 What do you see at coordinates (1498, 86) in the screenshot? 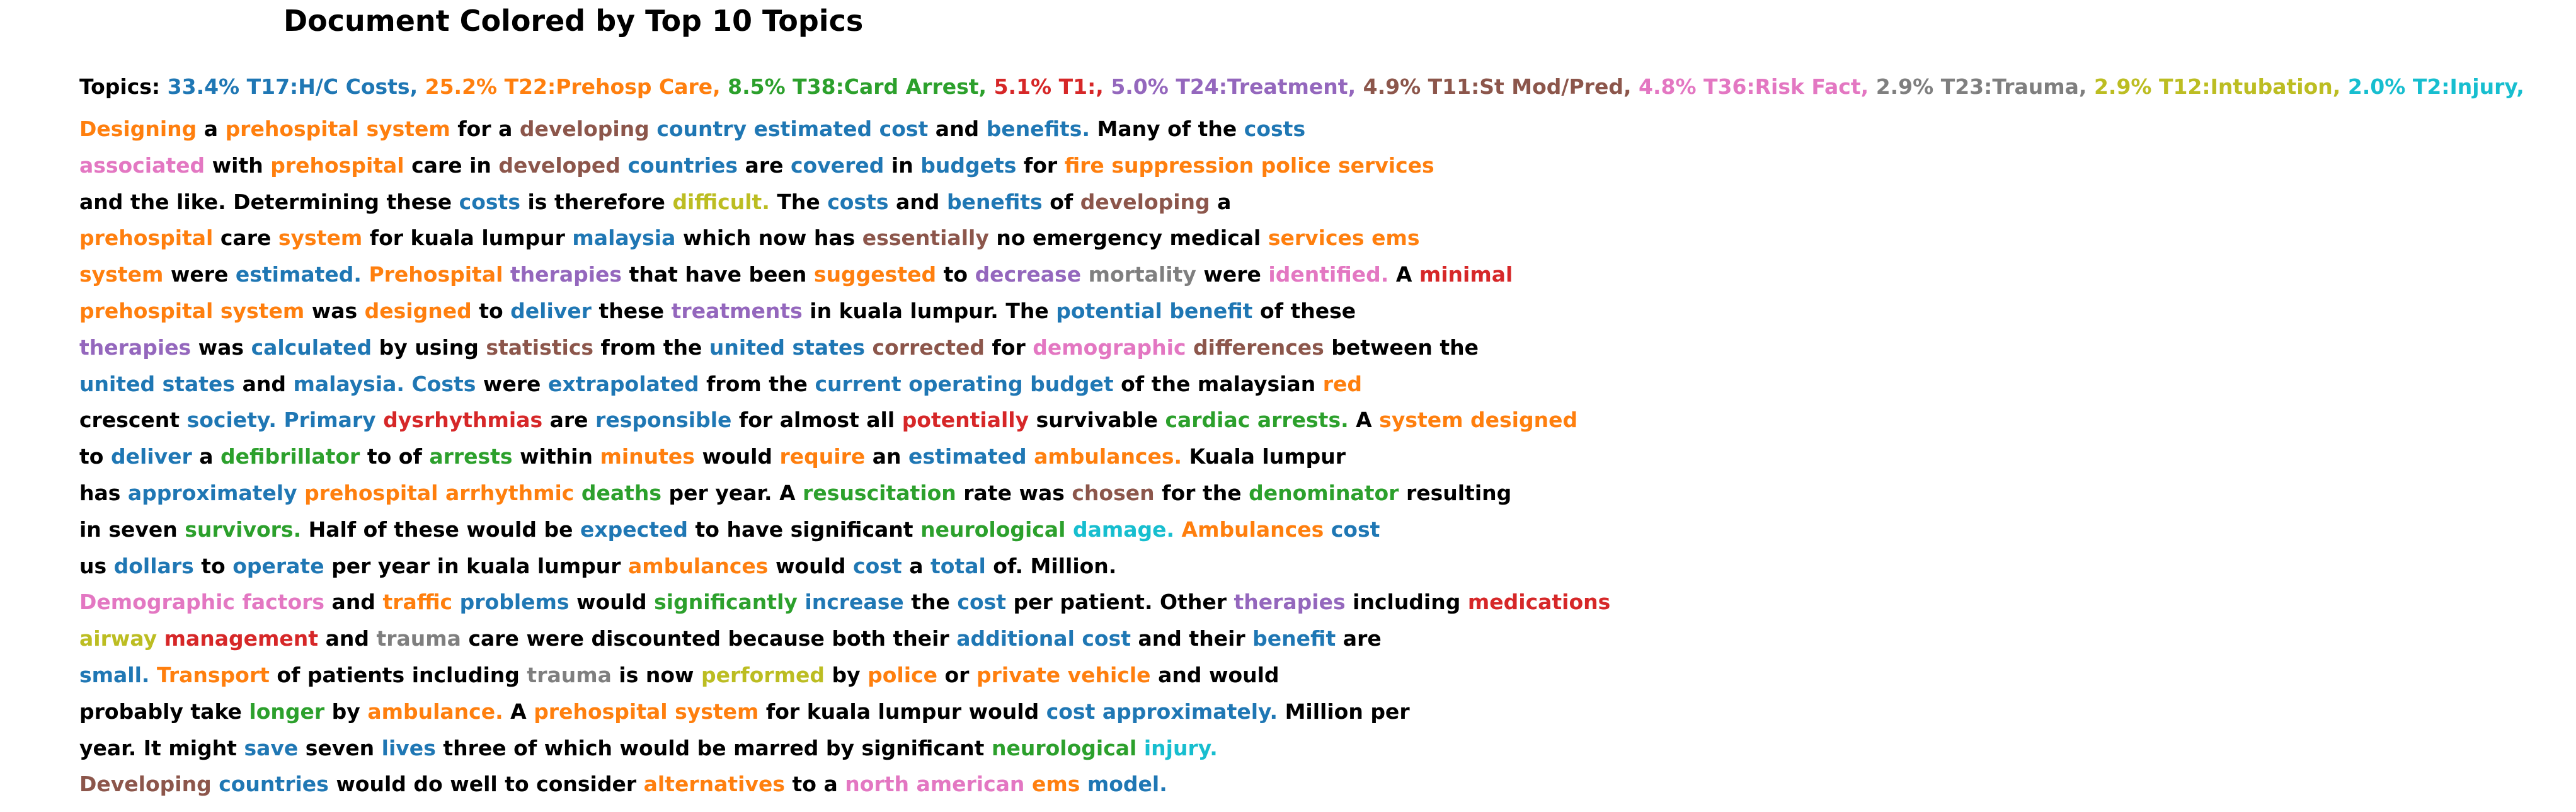
I see `legend-item: 4.9% T11:St Mod/Pred,` at bounding box center [1498, 86].